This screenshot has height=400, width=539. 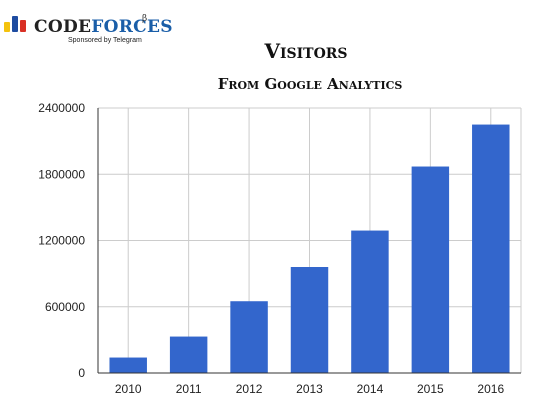 I want to click on bar-2015, so click(x=430, y=269).